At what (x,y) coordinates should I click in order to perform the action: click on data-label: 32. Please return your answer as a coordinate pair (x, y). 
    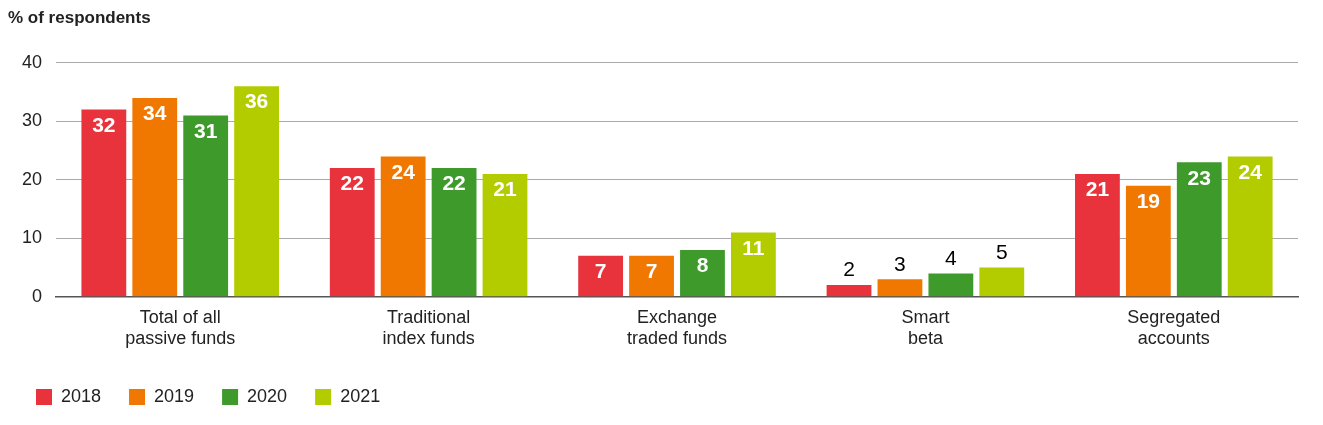
    Looking at the image, I should click on (104, 124).